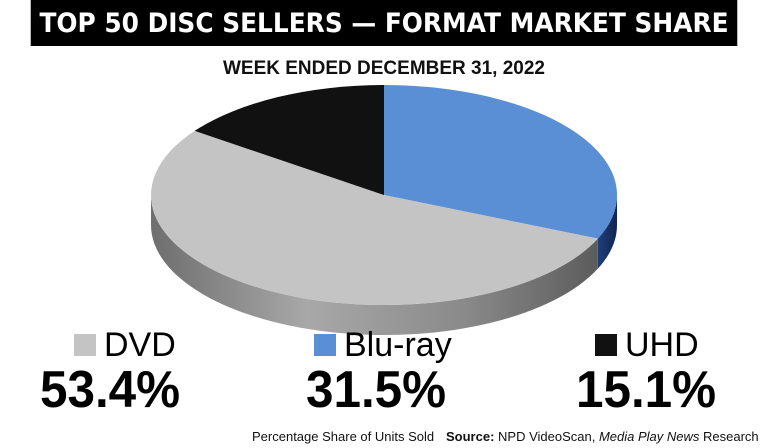 The width and height of the screenshot is (768, 448). What do you see at coordinates (140, 345) in the screenshot?
I see `legend-label-dvd: DVD` at bounding box center [140, 345].